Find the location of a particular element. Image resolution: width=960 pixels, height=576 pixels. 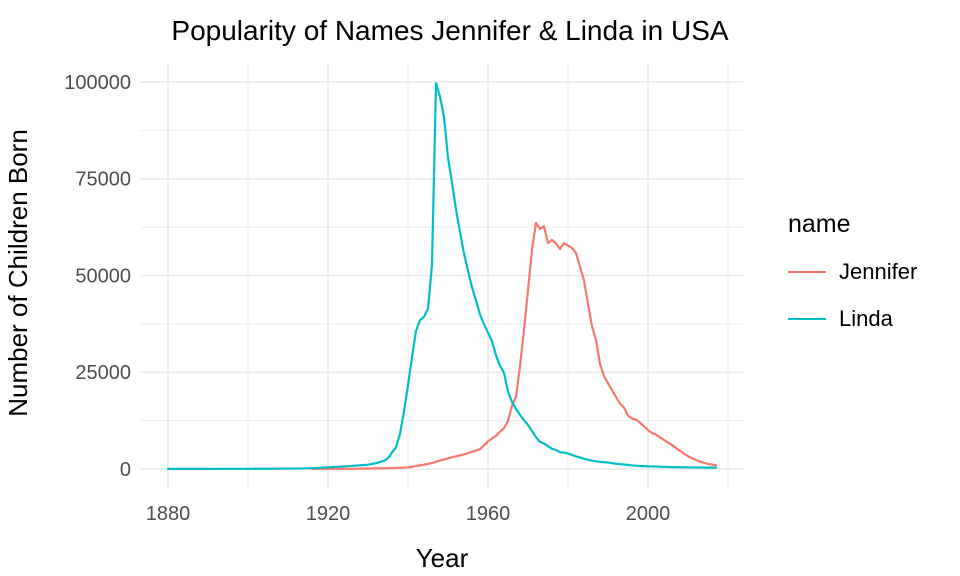

x-tick-label: 1920 is located at coordinates (328, 514).